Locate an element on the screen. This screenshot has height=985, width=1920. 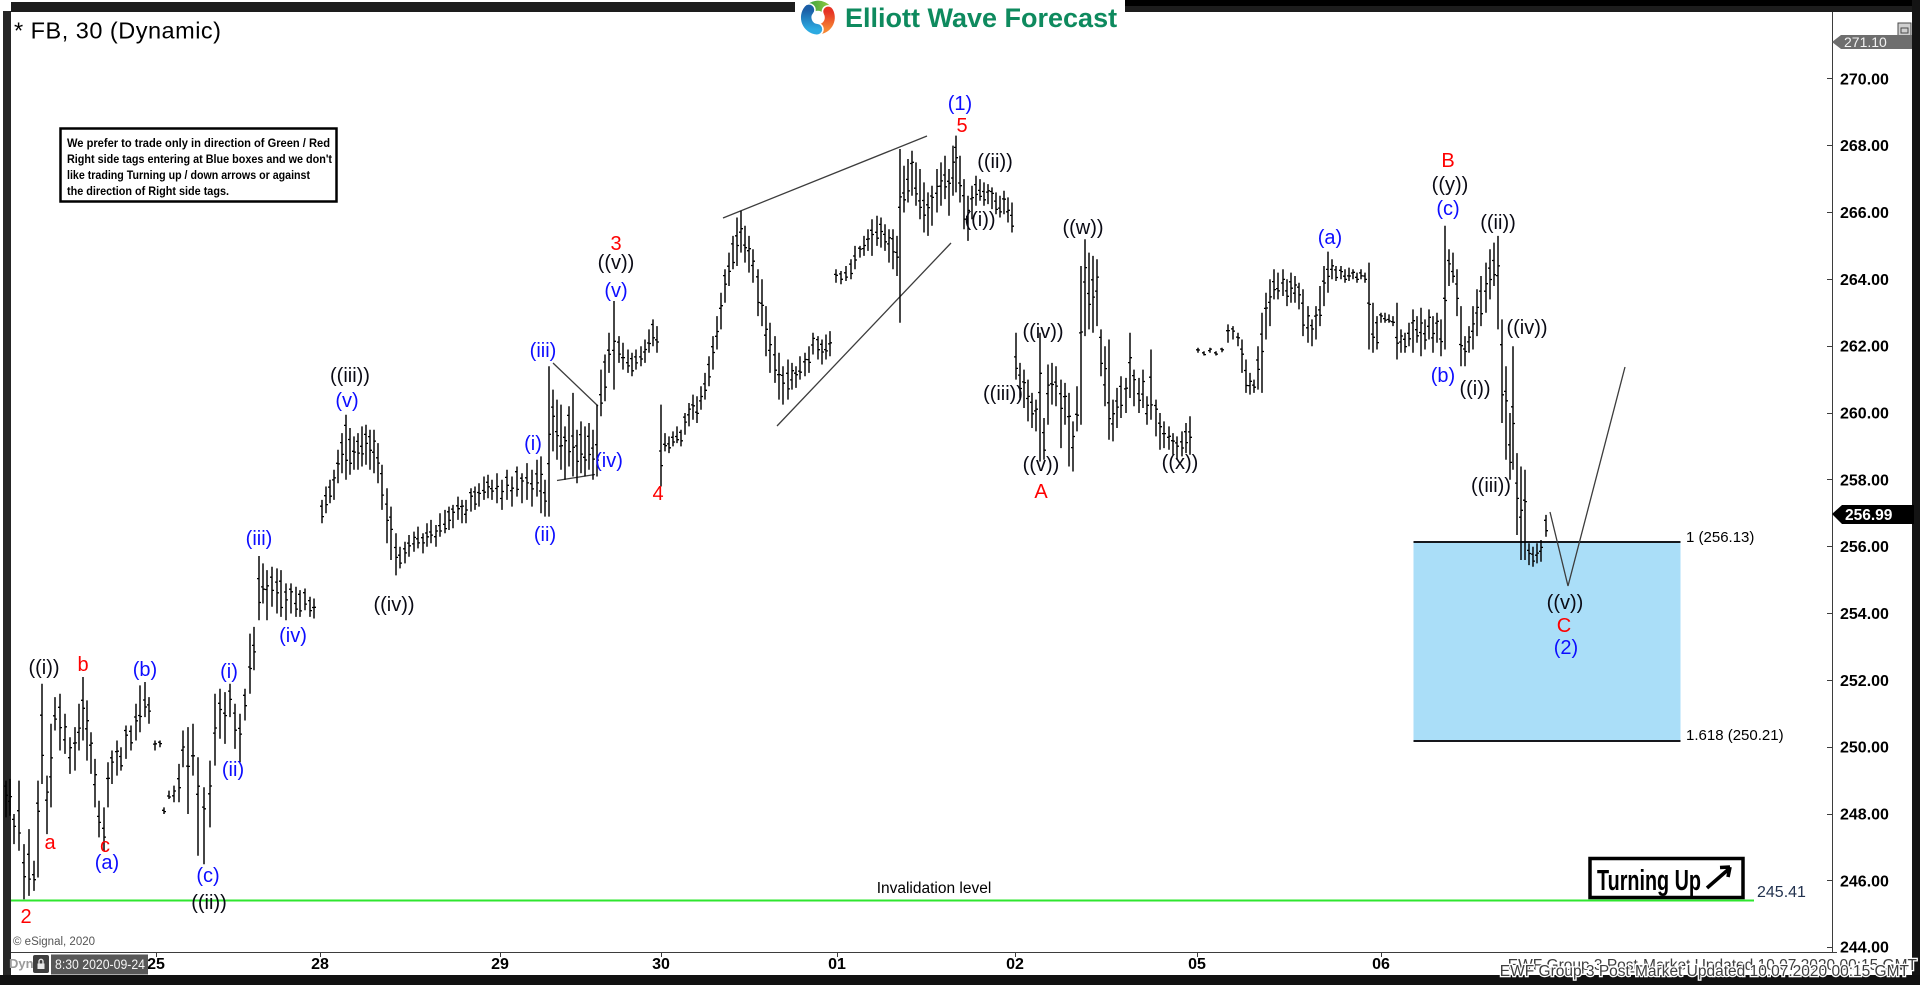
svg-text: C is located at coordinates (1564, 626).